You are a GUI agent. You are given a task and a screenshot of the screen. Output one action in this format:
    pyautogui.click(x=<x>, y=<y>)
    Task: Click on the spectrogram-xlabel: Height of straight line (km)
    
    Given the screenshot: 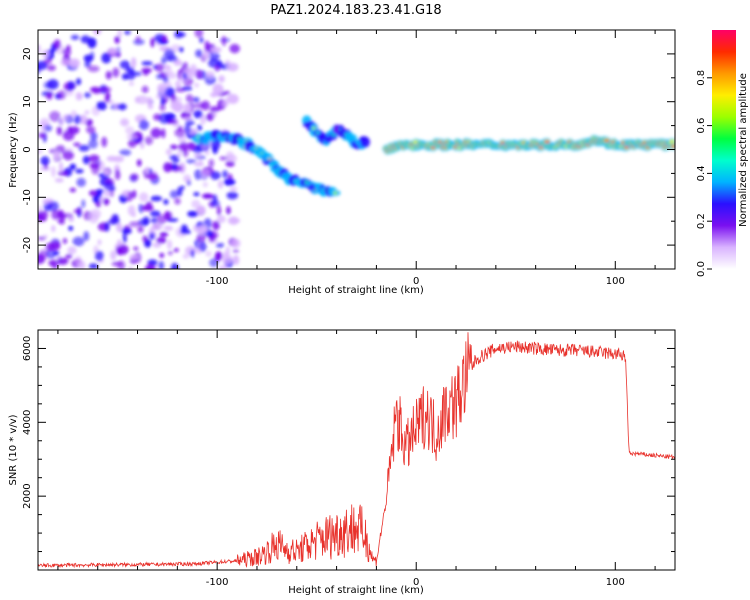 What is the action you would take?
    pyautogui.click(x=356, y=290)
    